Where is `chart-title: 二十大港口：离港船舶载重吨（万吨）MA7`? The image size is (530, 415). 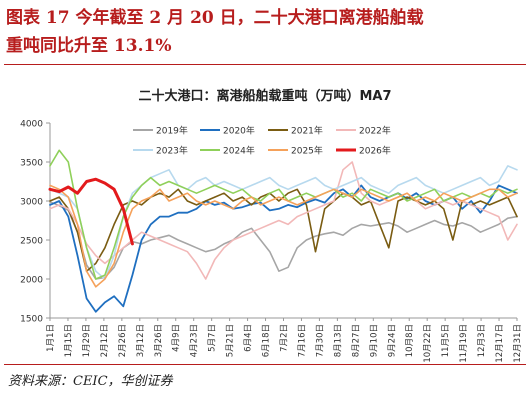 chart-title: 二十大港口：离港船舶载重吨（万吨）MA7 is located at coordinates (264, 96).